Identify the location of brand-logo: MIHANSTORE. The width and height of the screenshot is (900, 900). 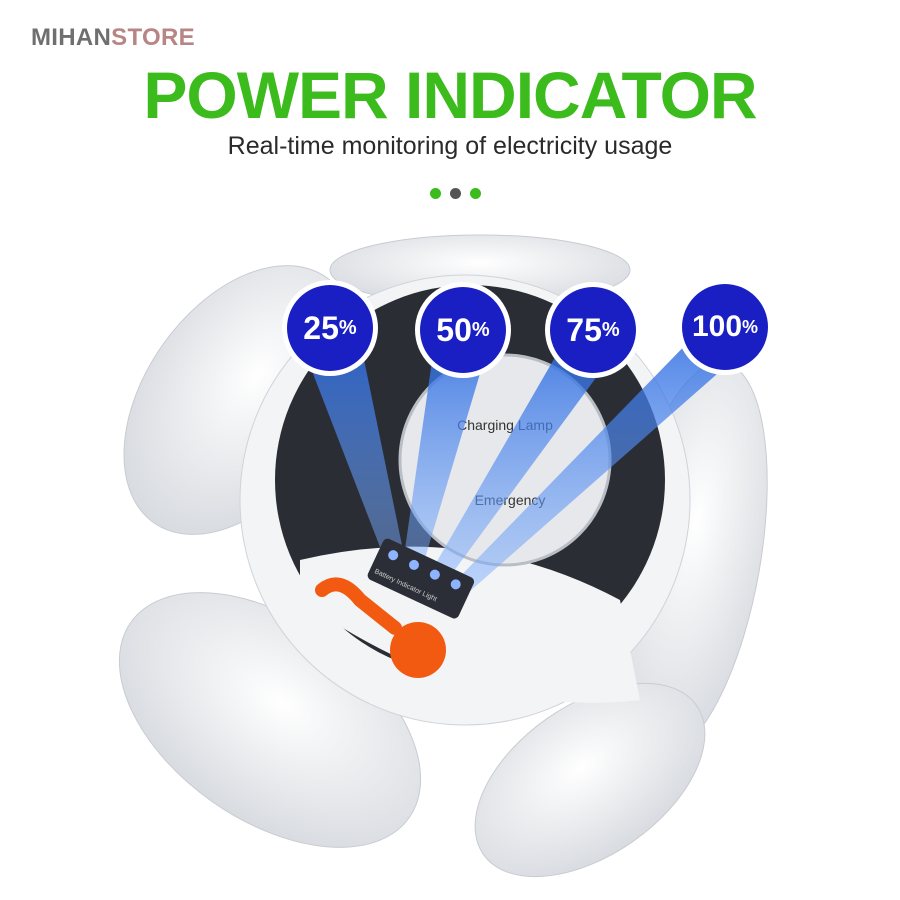
(113, 38).